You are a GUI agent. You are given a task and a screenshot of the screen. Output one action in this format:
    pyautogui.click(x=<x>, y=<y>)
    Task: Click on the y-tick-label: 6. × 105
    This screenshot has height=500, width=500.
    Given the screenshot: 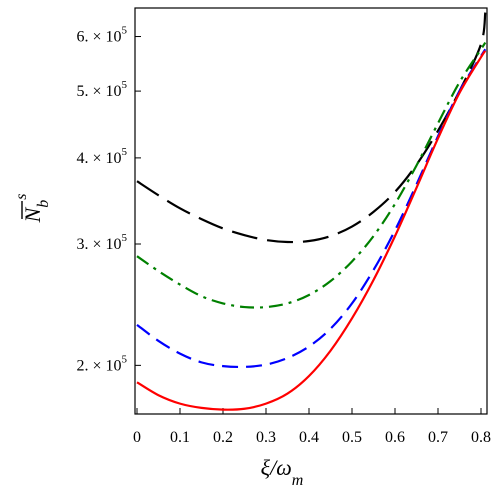 What is the action you would take?
    pyautogui.click(x=101, y=35)
    